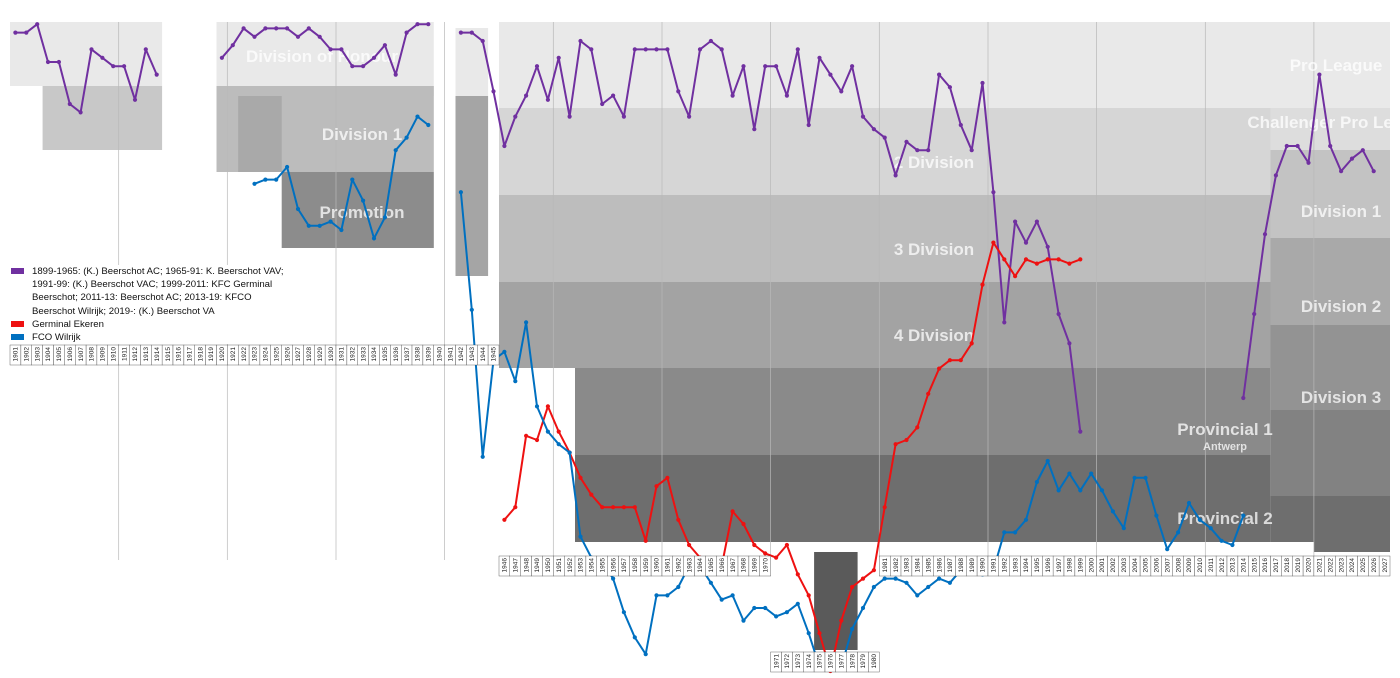 This screenshot has width=1400, height=678. Describe the element at coordinates (179, 354) in the screenshot. I see `year-tick-label: 1916` at that location.